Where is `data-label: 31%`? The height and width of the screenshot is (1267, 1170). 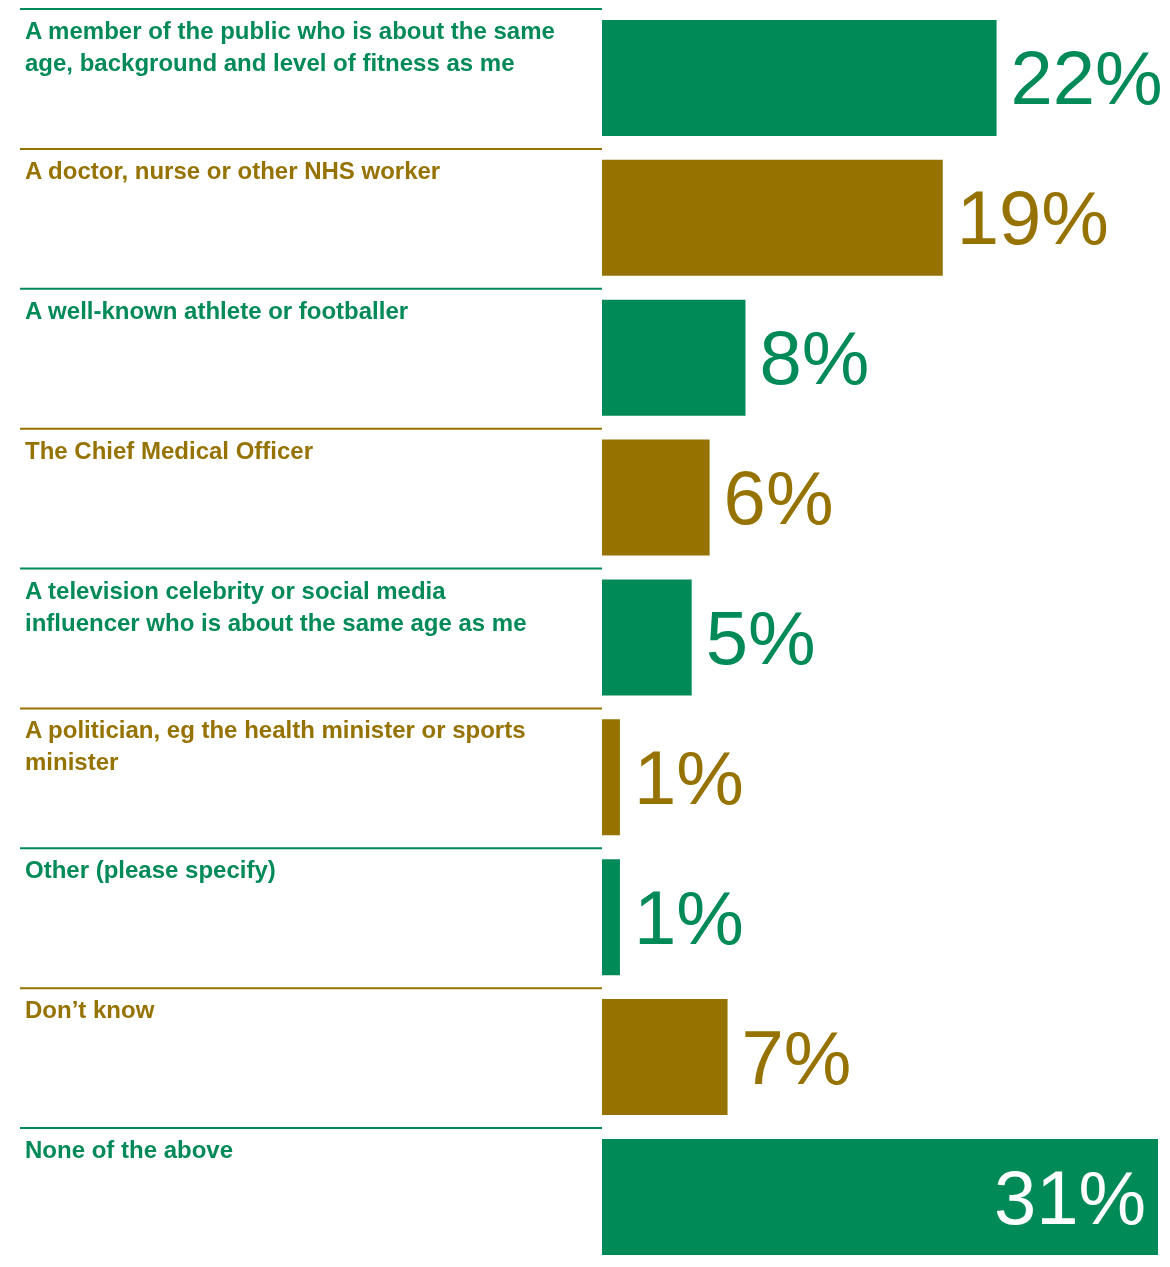
data-label: 31% is located at coordinates (1069, 1197).